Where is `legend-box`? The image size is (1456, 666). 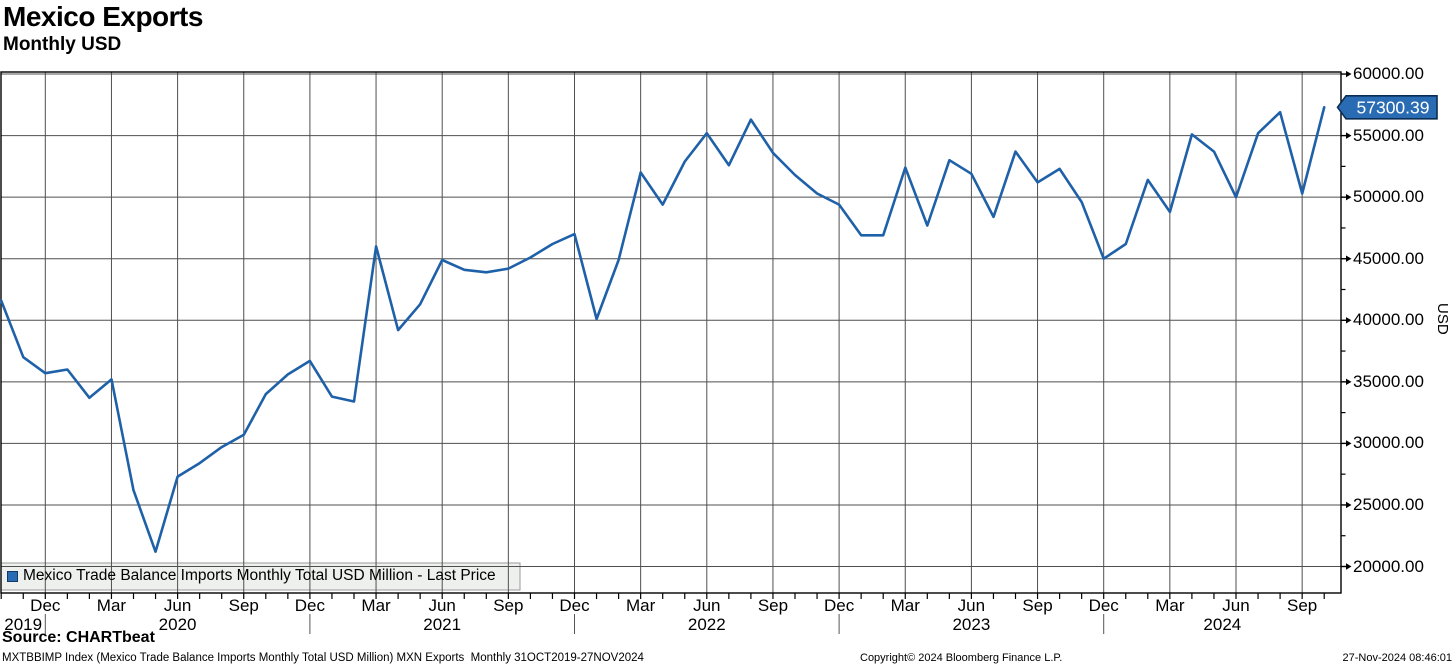 legend-box is located at coordinates (260, 576).